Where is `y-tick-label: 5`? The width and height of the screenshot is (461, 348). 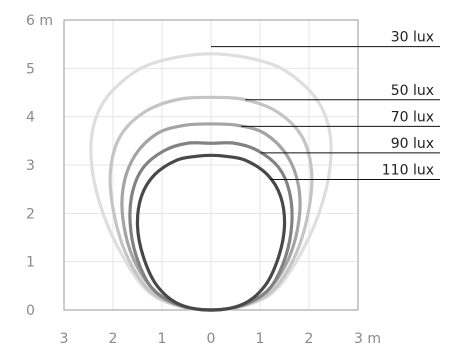
y-tick-label: 5 is located at coordinates (30, 69).